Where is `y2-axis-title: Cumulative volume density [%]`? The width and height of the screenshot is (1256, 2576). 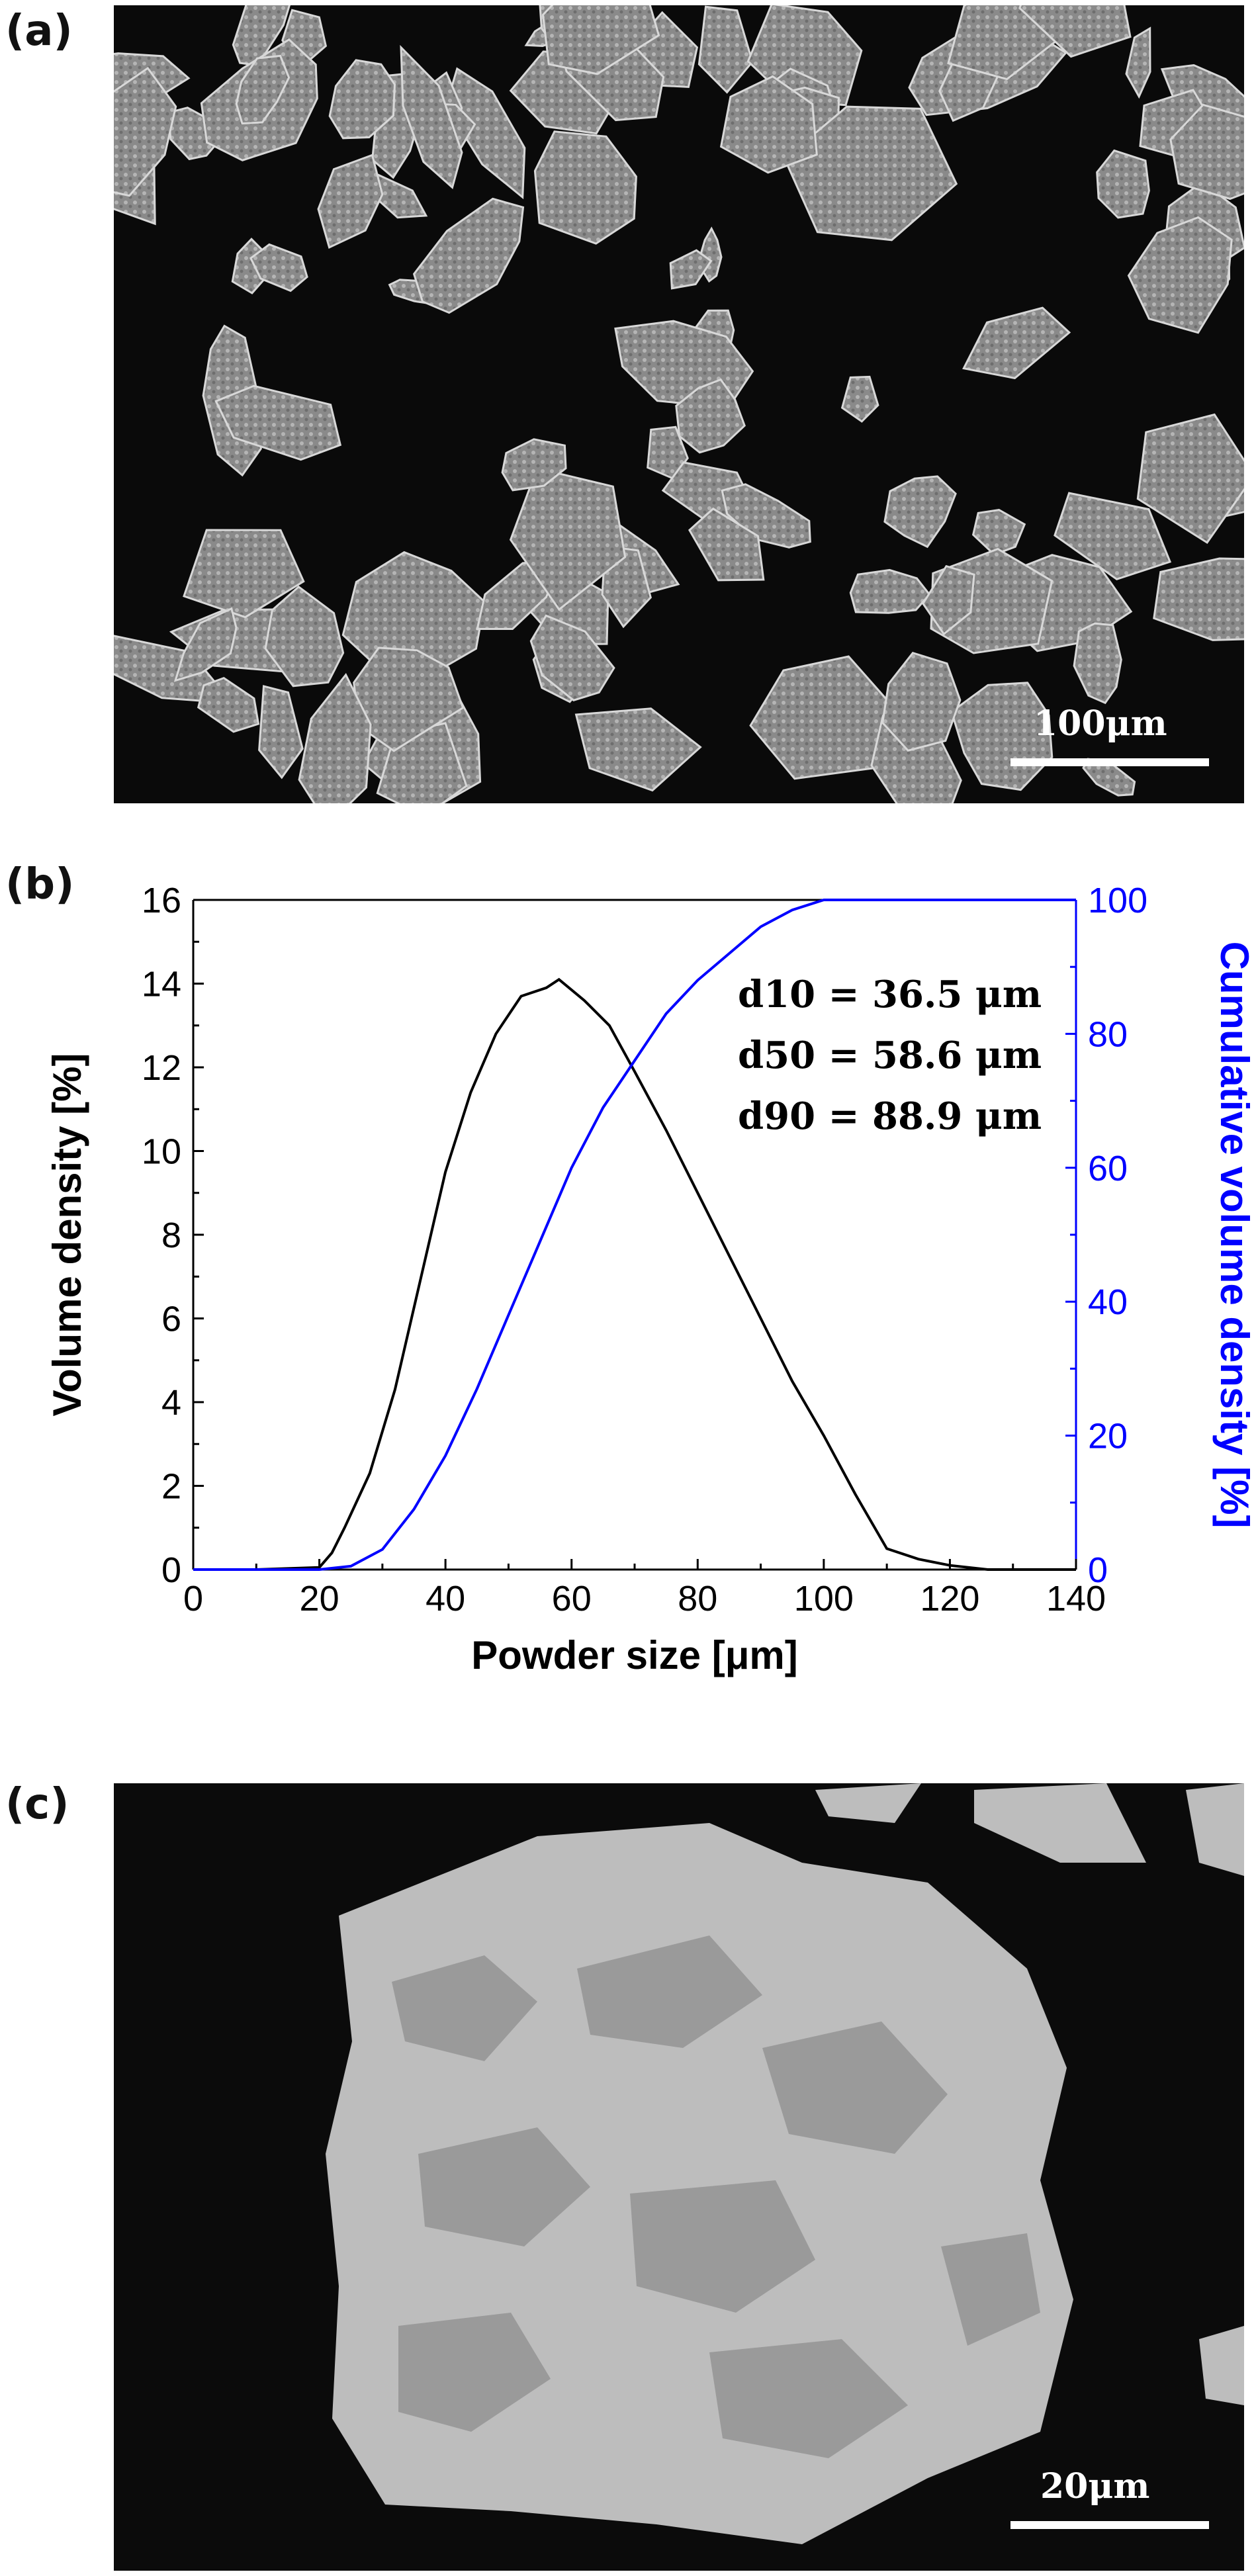 y2-axis-title: Cumulative volume density [%] is located at coordinates (1234, 1235).